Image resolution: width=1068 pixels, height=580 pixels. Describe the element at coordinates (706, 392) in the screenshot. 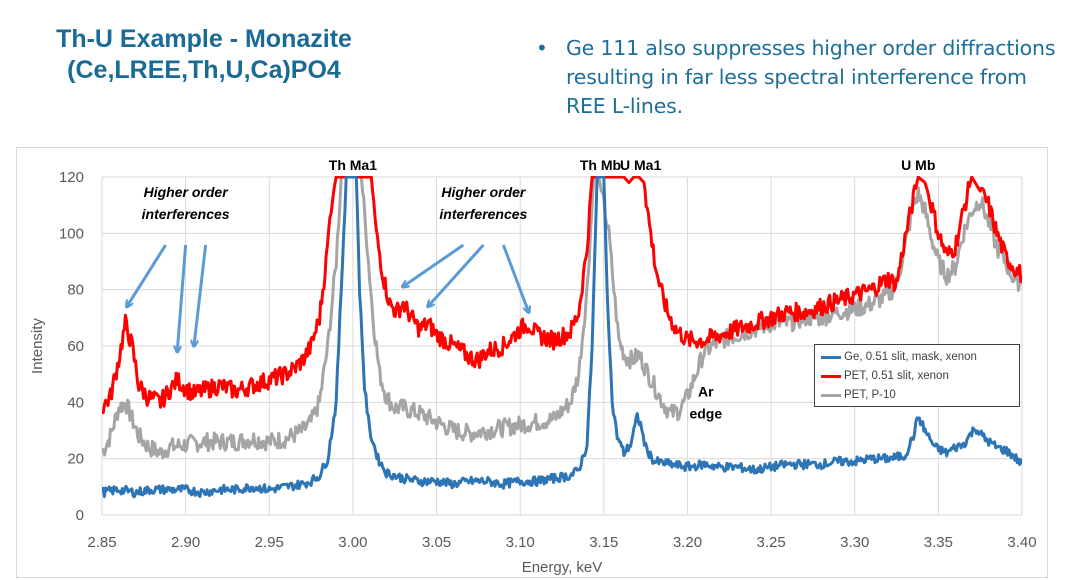

I see `ar-edge-label: Ar` at that location.